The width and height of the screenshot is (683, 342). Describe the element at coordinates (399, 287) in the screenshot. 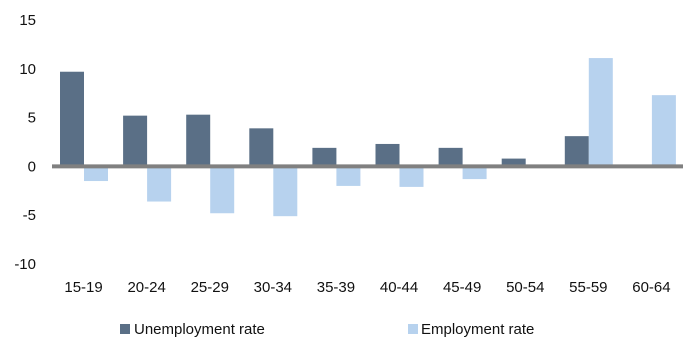

I see `x-tick-label: 40-44` at that location.